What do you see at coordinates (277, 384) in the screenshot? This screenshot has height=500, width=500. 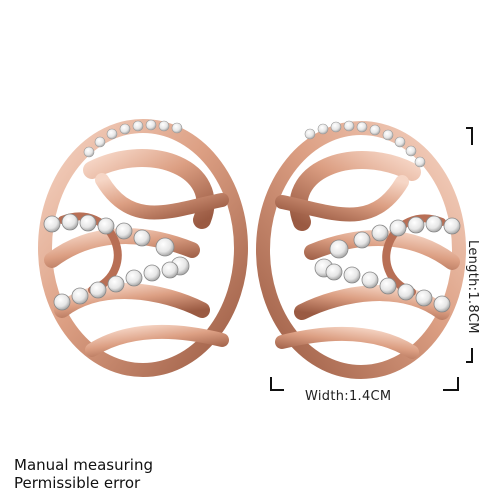 I see `width-bracket-left` at bounding box center [277, 384].